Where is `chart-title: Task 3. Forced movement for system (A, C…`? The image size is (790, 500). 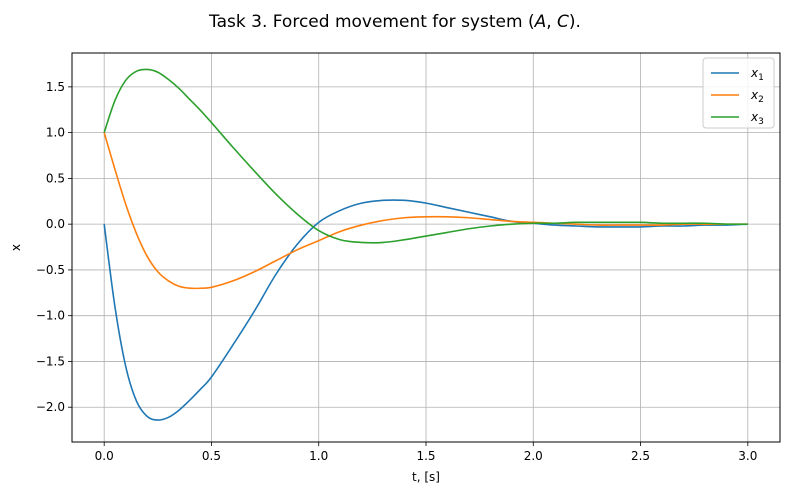 chart-title: Task 3. Forced movement for system (A, C… is located at coordinates (394, 22).